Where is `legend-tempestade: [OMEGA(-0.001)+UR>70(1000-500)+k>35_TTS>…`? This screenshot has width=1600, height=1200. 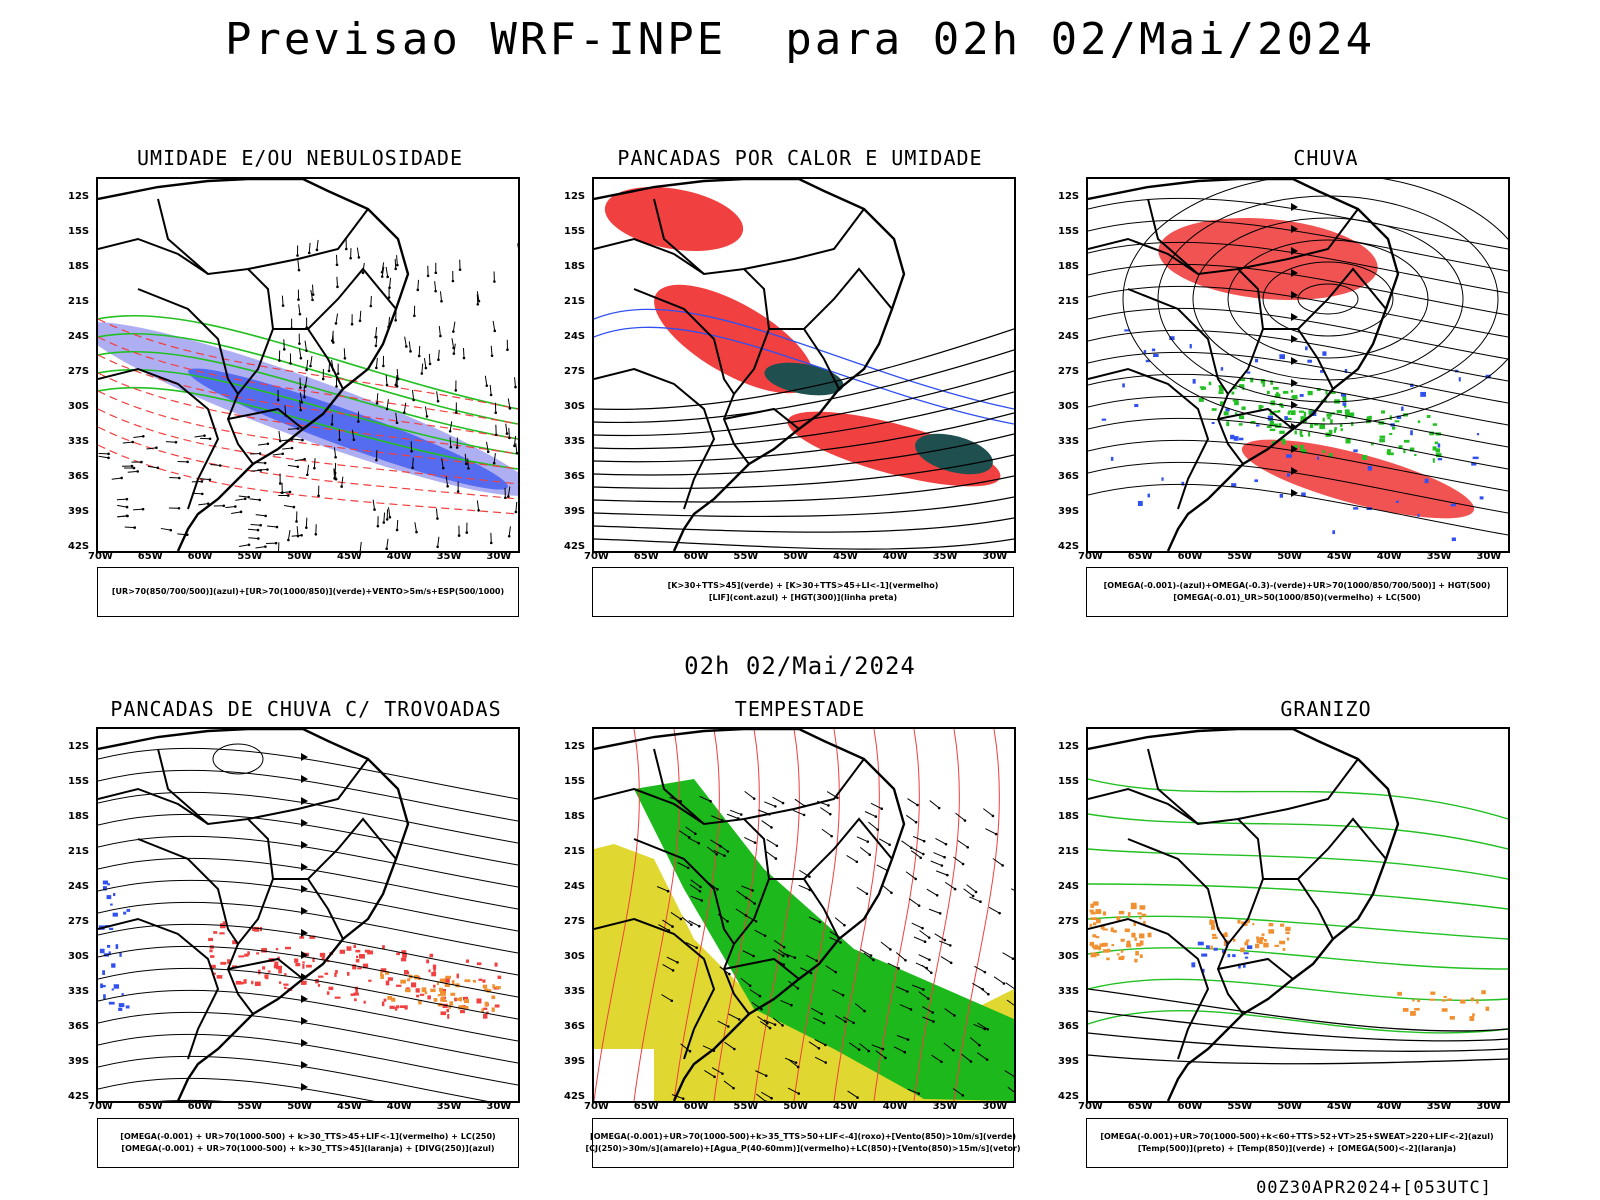
legend-tempestade: [OMEGA(-0.001)+UR>70(1000-500)+k>35_TTS>… is located at coordinates (803, 1143).